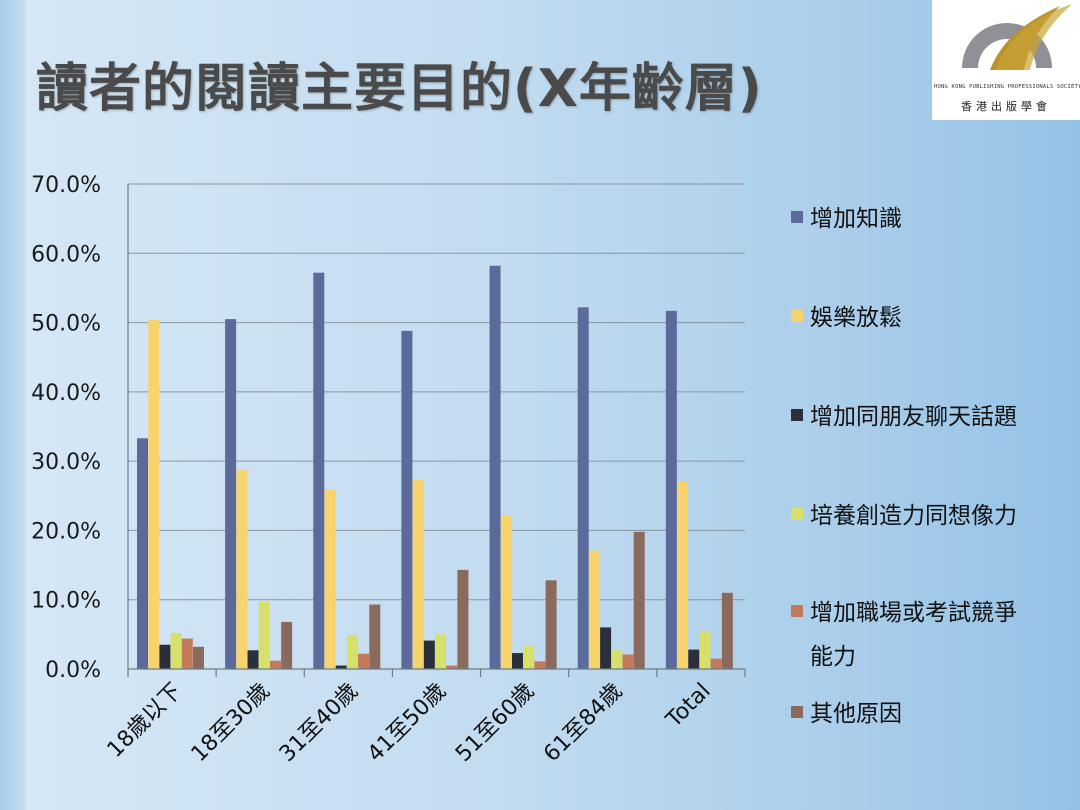 The height and width of the screenshot is (810, 1080). I want to click on legend-label: 增加同朋友聊天話題, so click(913, 417).